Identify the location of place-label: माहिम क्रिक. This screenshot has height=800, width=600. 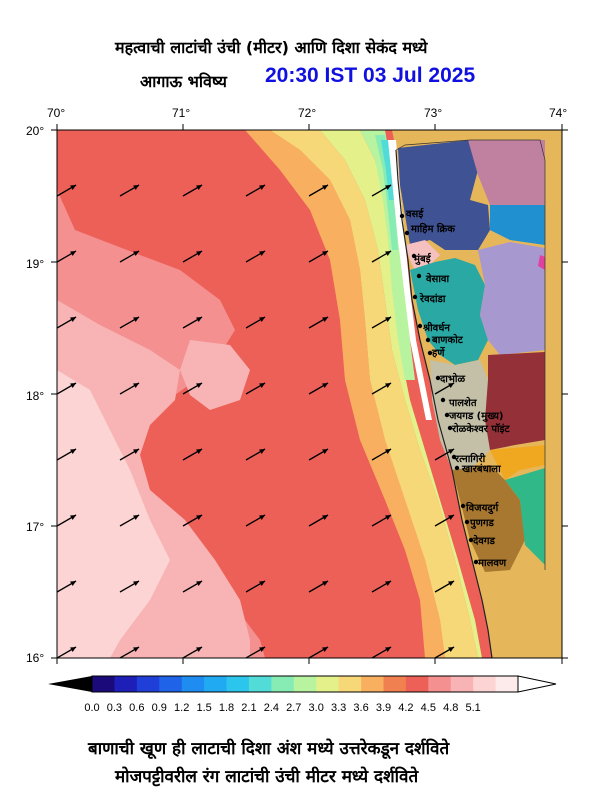
(433, 228).